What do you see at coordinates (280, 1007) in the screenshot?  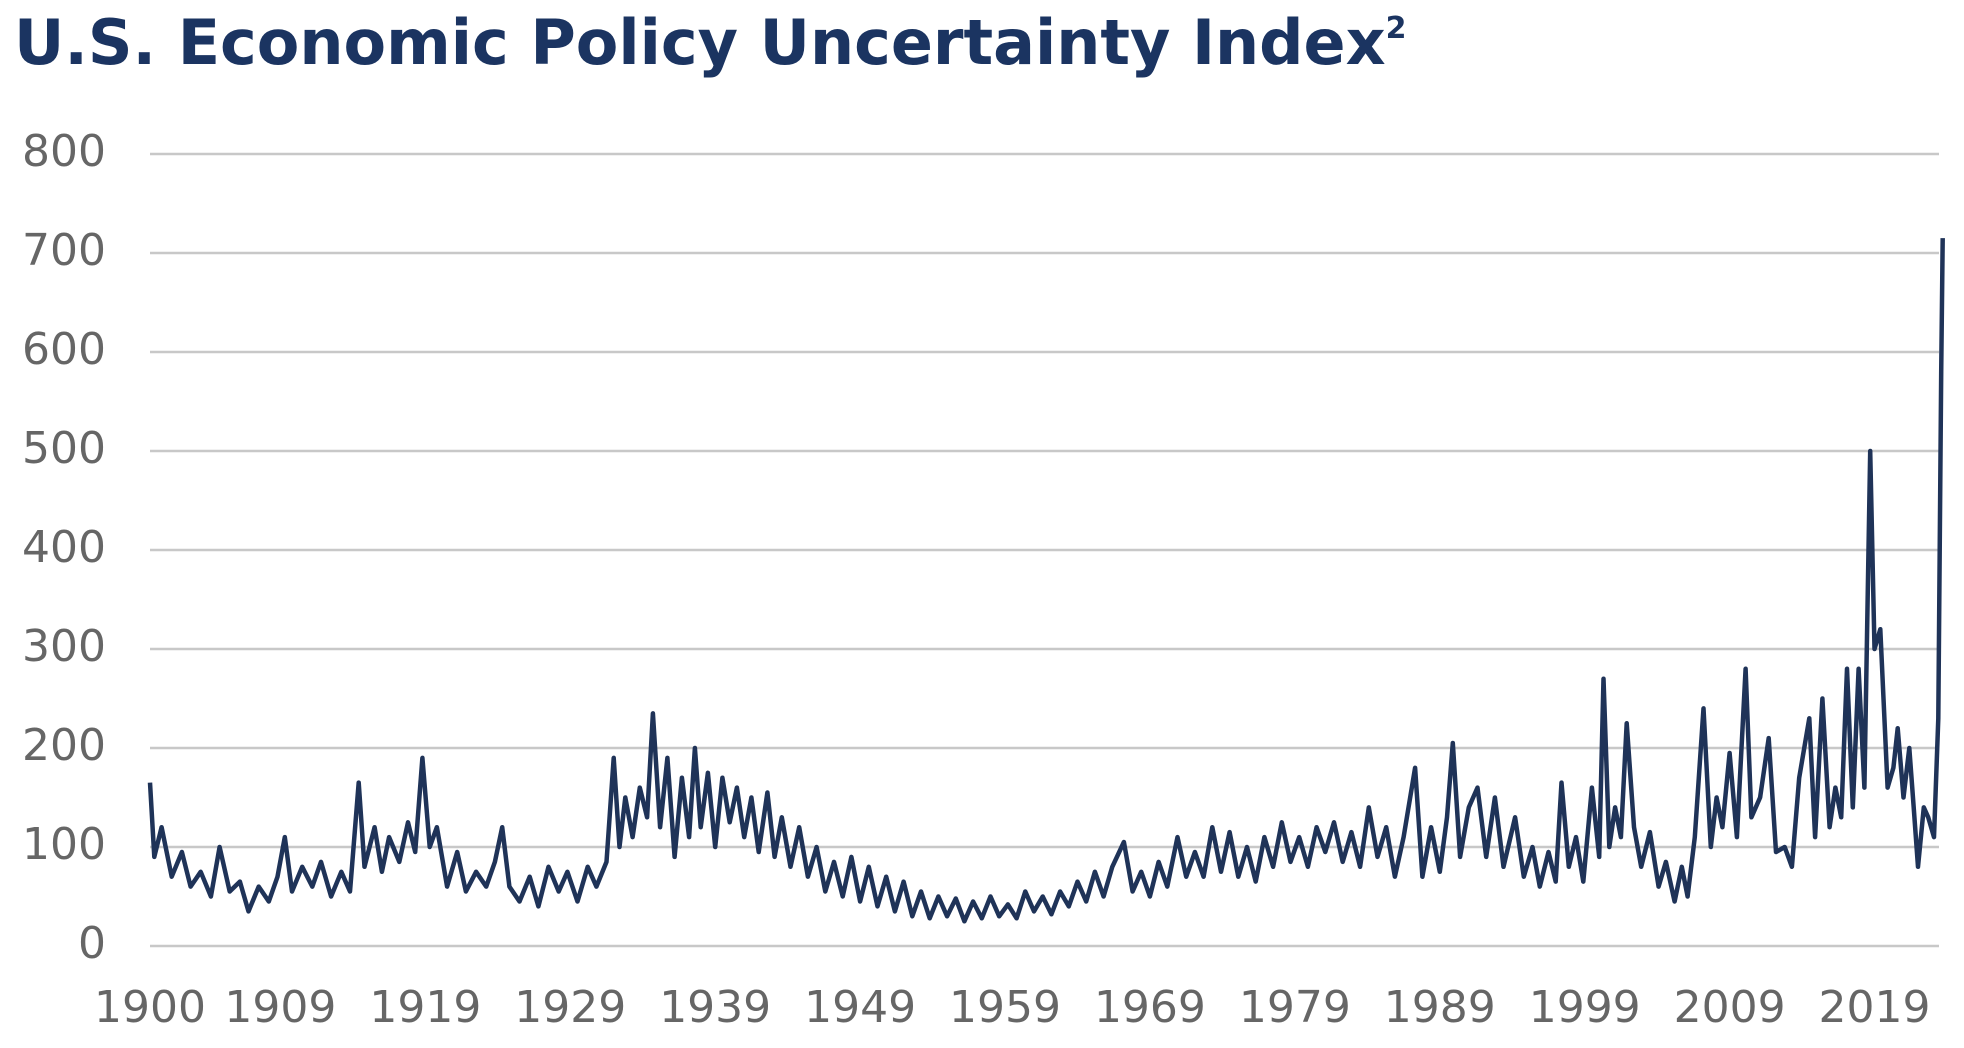 I see `x-tick-label: 1909` at bounding box center [280, 1007].